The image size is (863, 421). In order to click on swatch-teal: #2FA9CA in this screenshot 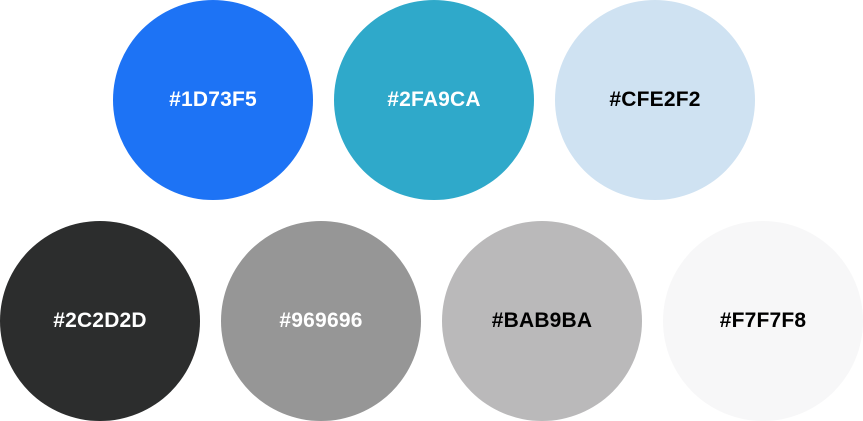, I will do `click(434, 100)`.